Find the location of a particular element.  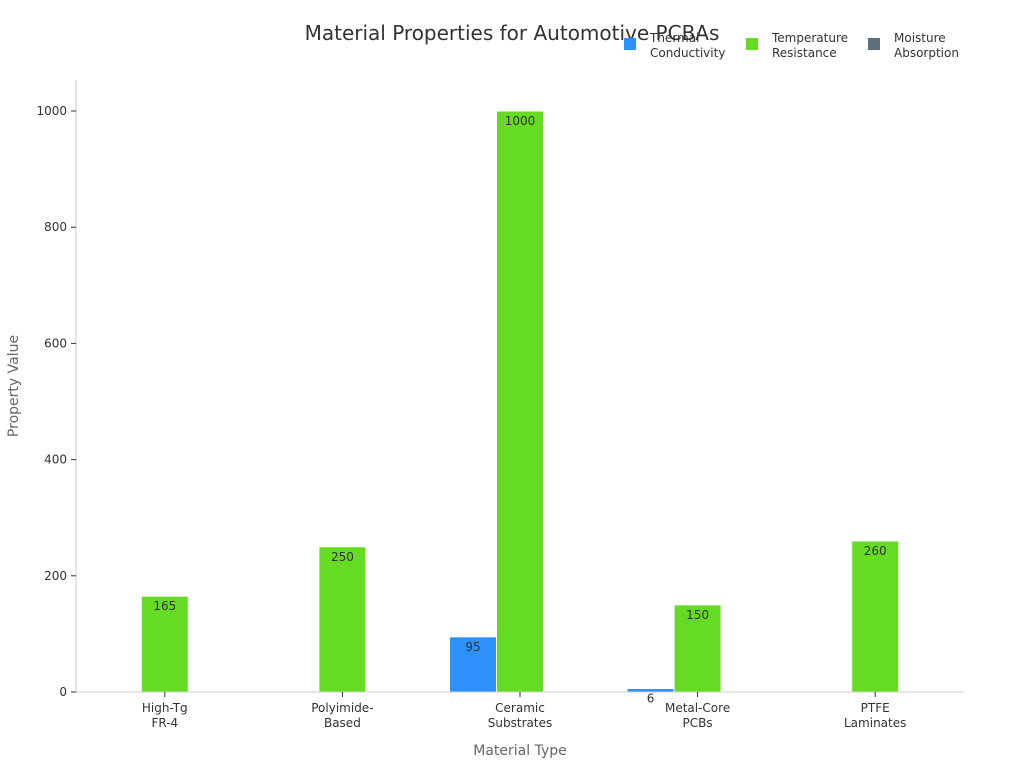

data-label: 260 is located at coordinates (875, 551).